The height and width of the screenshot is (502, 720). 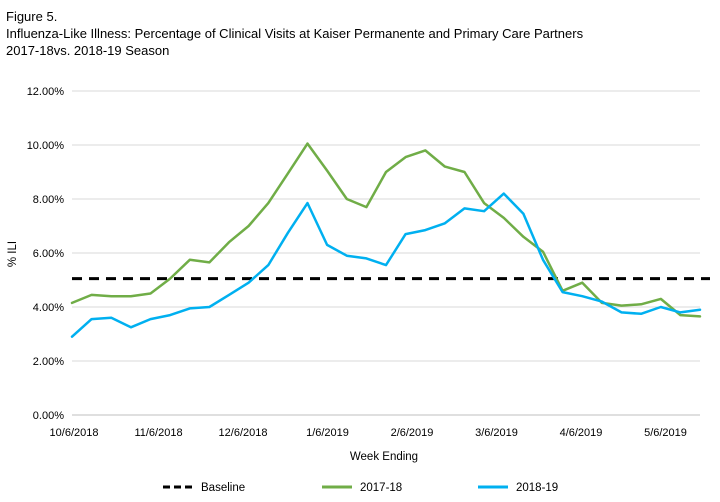 I want to click on x-tick-label: 12/6/2018, so click(x=243, y=433).